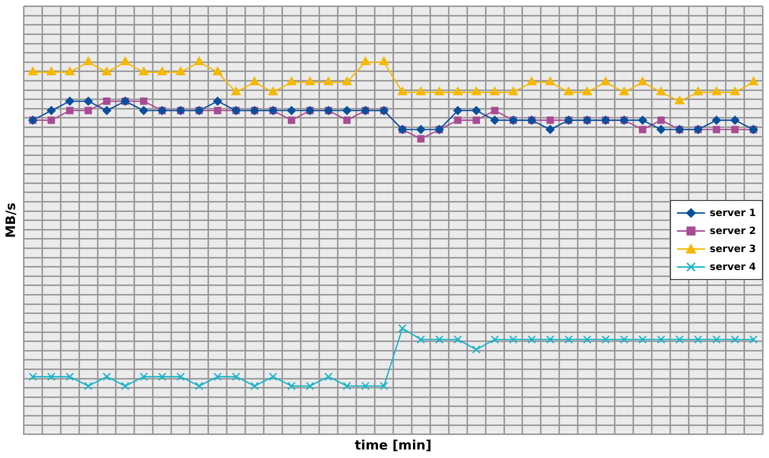 The width and height of the screenshot is (769, 458). What do you see at coordinates (733, 249) in the screenshot?
I see `legend-label: server 3` at bounding box center [733, 249].